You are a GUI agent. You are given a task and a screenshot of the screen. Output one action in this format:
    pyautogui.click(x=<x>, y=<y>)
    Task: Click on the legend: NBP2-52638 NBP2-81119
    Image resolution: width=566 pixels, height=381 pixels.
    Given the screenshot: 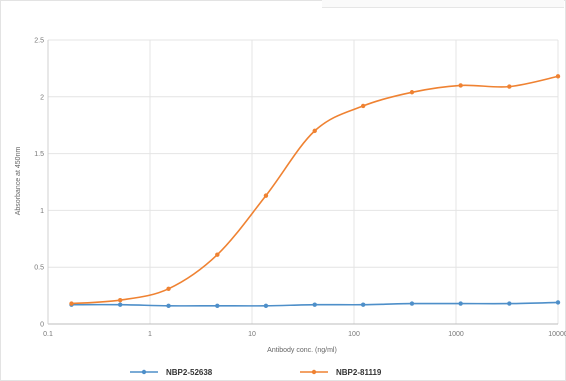 What is the action you would take?
    pyautogui.click(x=256, y=372)
    